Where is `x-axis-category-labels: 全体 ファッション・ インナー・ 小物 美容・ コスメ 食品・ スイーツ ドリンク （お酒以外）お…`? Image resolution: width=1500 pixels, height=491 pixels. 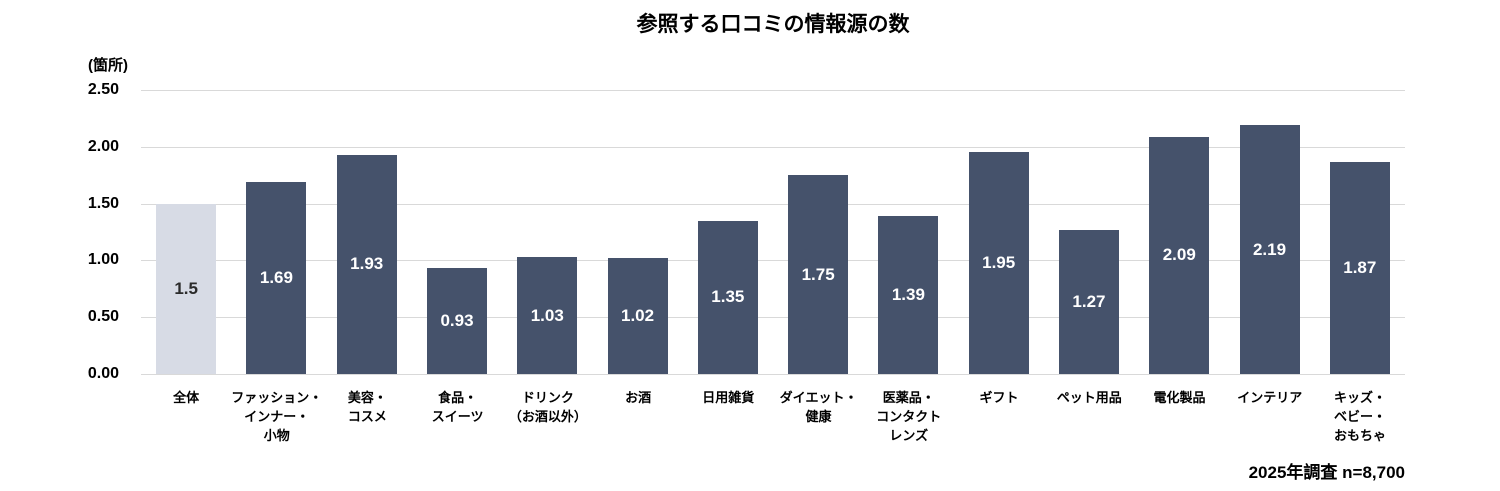
x-axis-category-labels: 全体 ファッション・ インナー・ 小物 美容・ コスメ 食品・ スイーツ ドリンク （お酒以外）お… is located at coordinates (773, 416).